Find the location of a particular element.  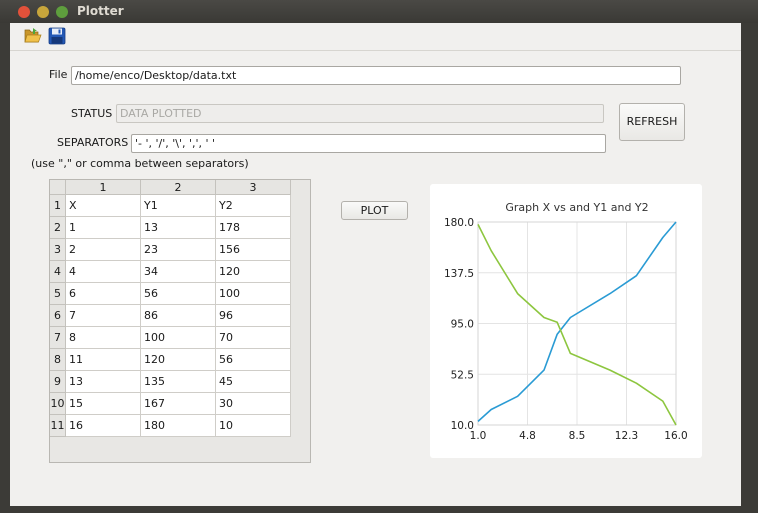

table-cell: 45 is located at coordinates (253, 382).